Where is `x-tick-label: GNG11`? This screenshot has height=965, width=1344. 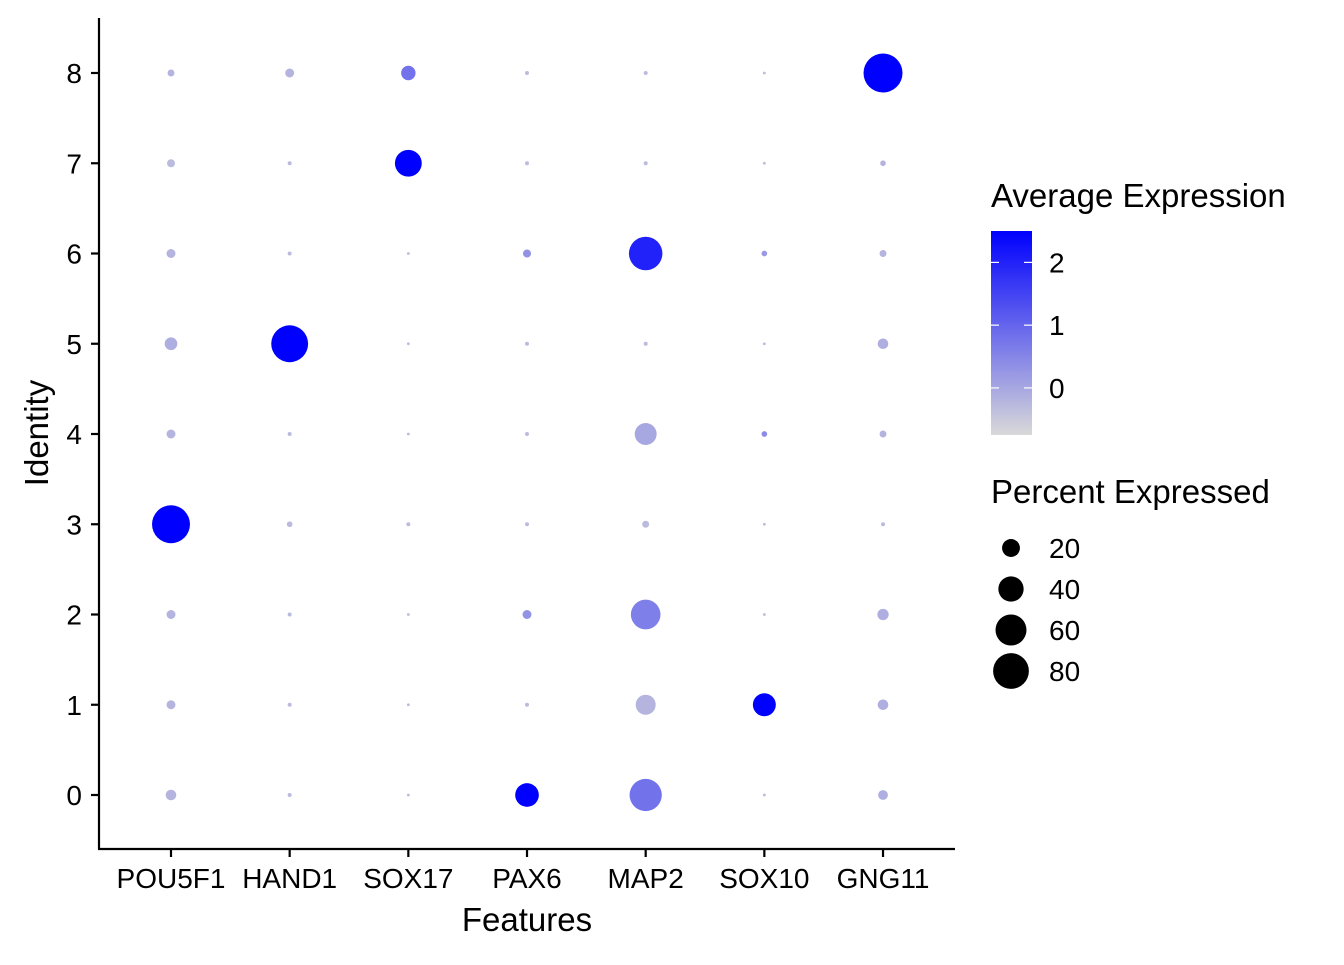 x-tick-label: GNG11 is located at coordinates (883, 878).